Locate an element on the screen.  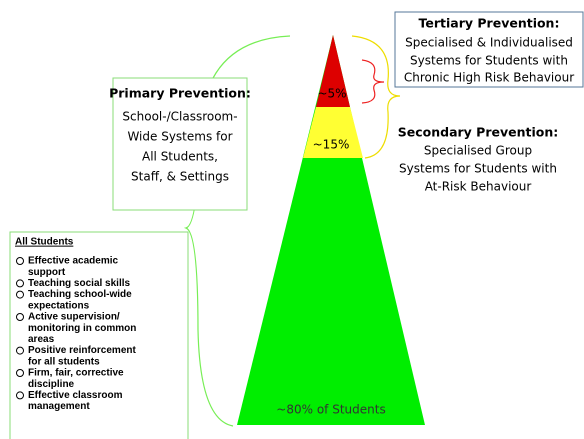
secondary-line: Systems for Students with is located at coordinates (478, 169).